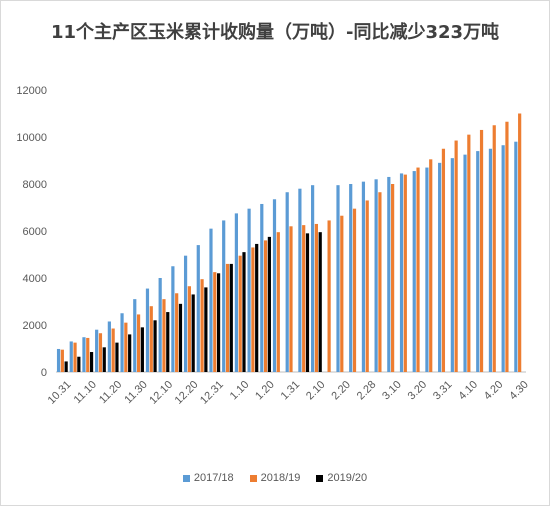 The height and width of the screenshot is (506, 550). I want to click on bar-2018-19-10.31, so click(62, 360).